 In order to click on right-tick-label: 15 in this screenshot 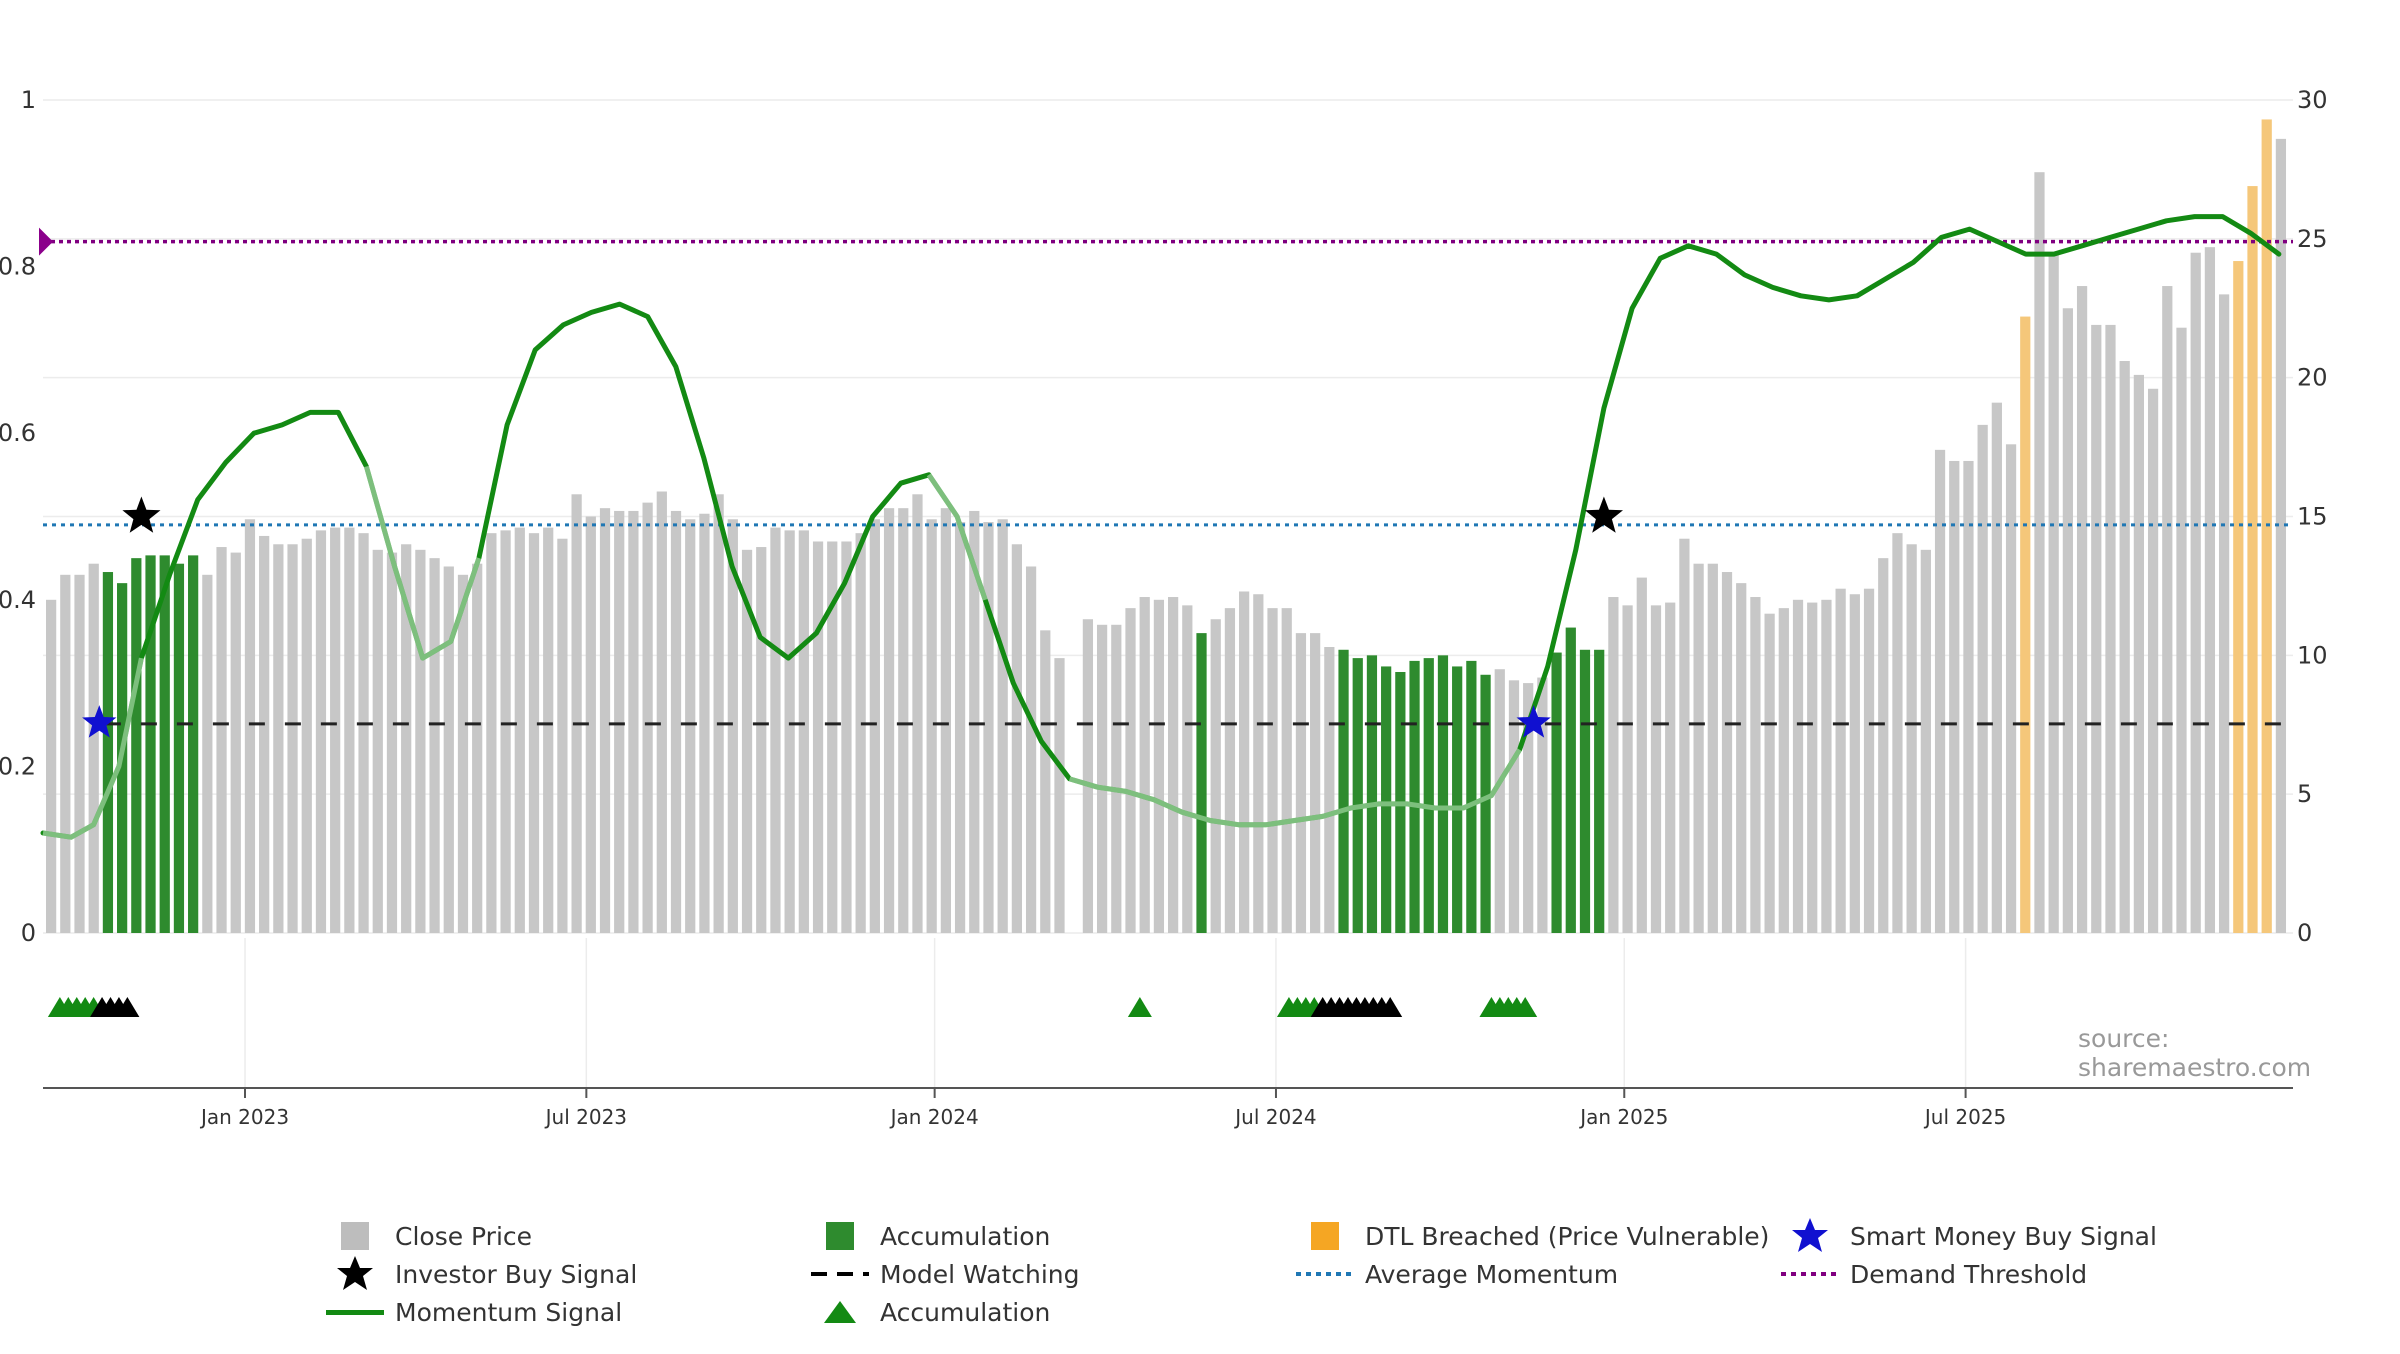, I will do `click(2312, 517)`.